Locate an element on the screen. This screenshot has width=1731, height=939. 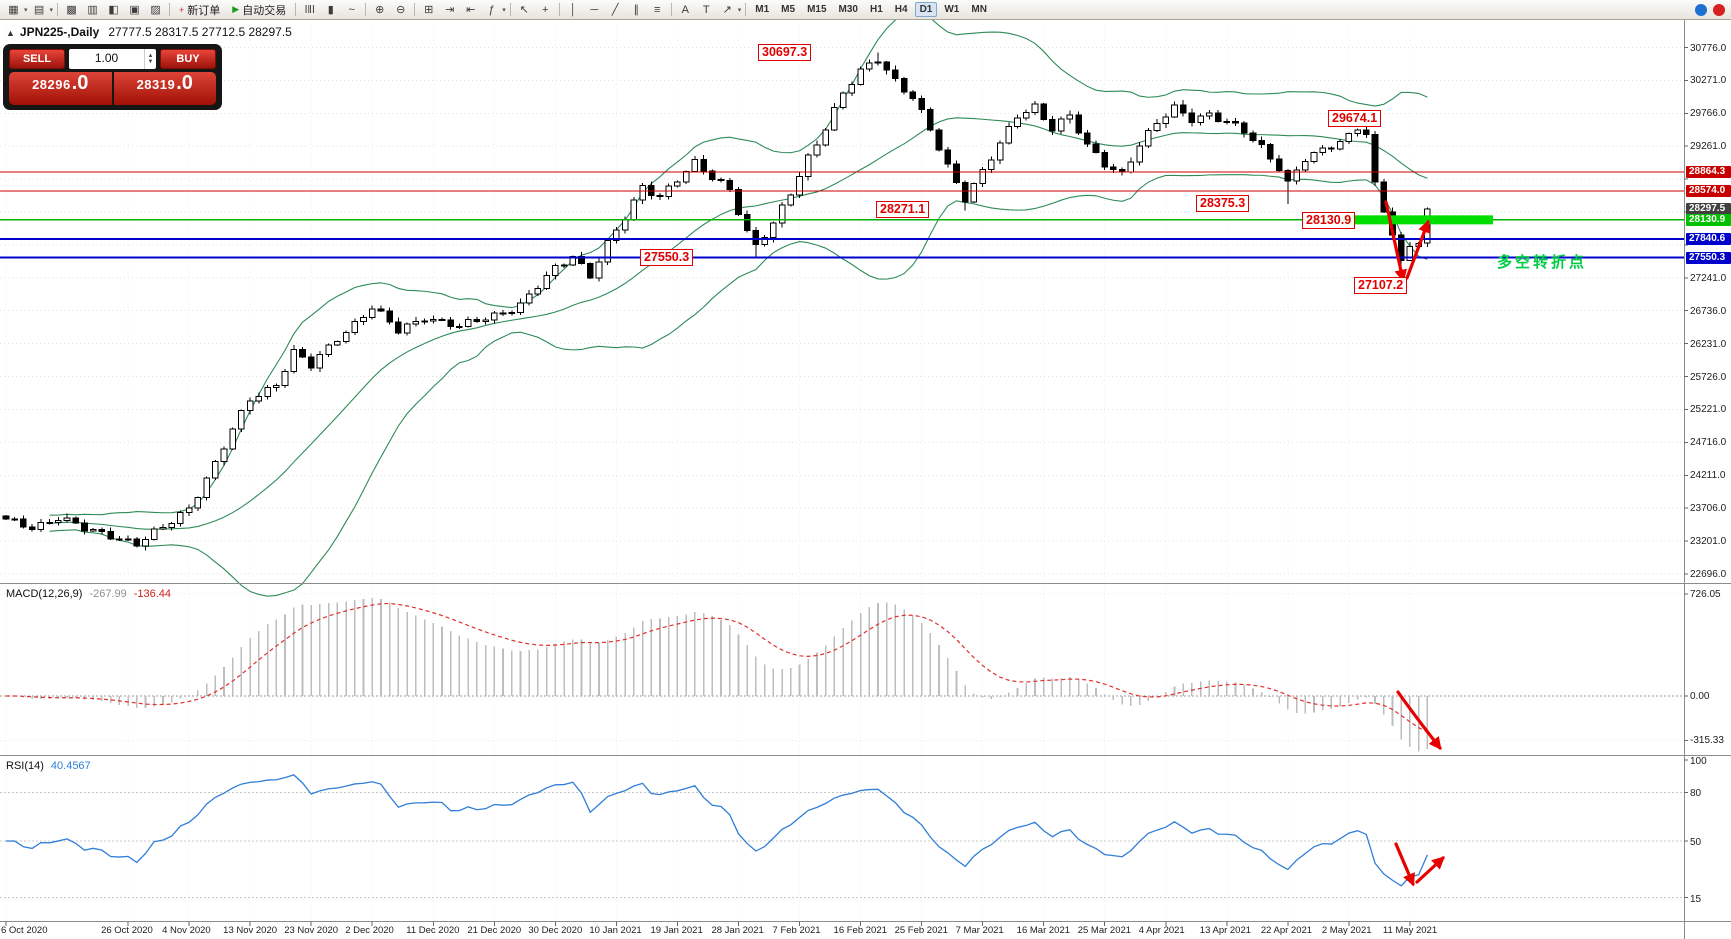
one-click-toggle-icon: ▲ is located at coordinates (10, 33).